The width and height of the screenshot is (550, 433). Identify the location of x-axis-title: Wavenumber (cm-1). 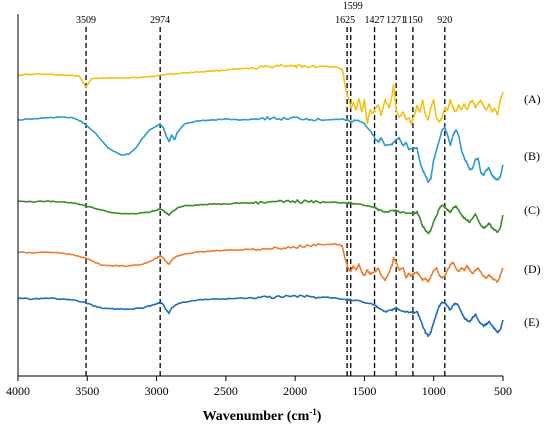
(262, 415).